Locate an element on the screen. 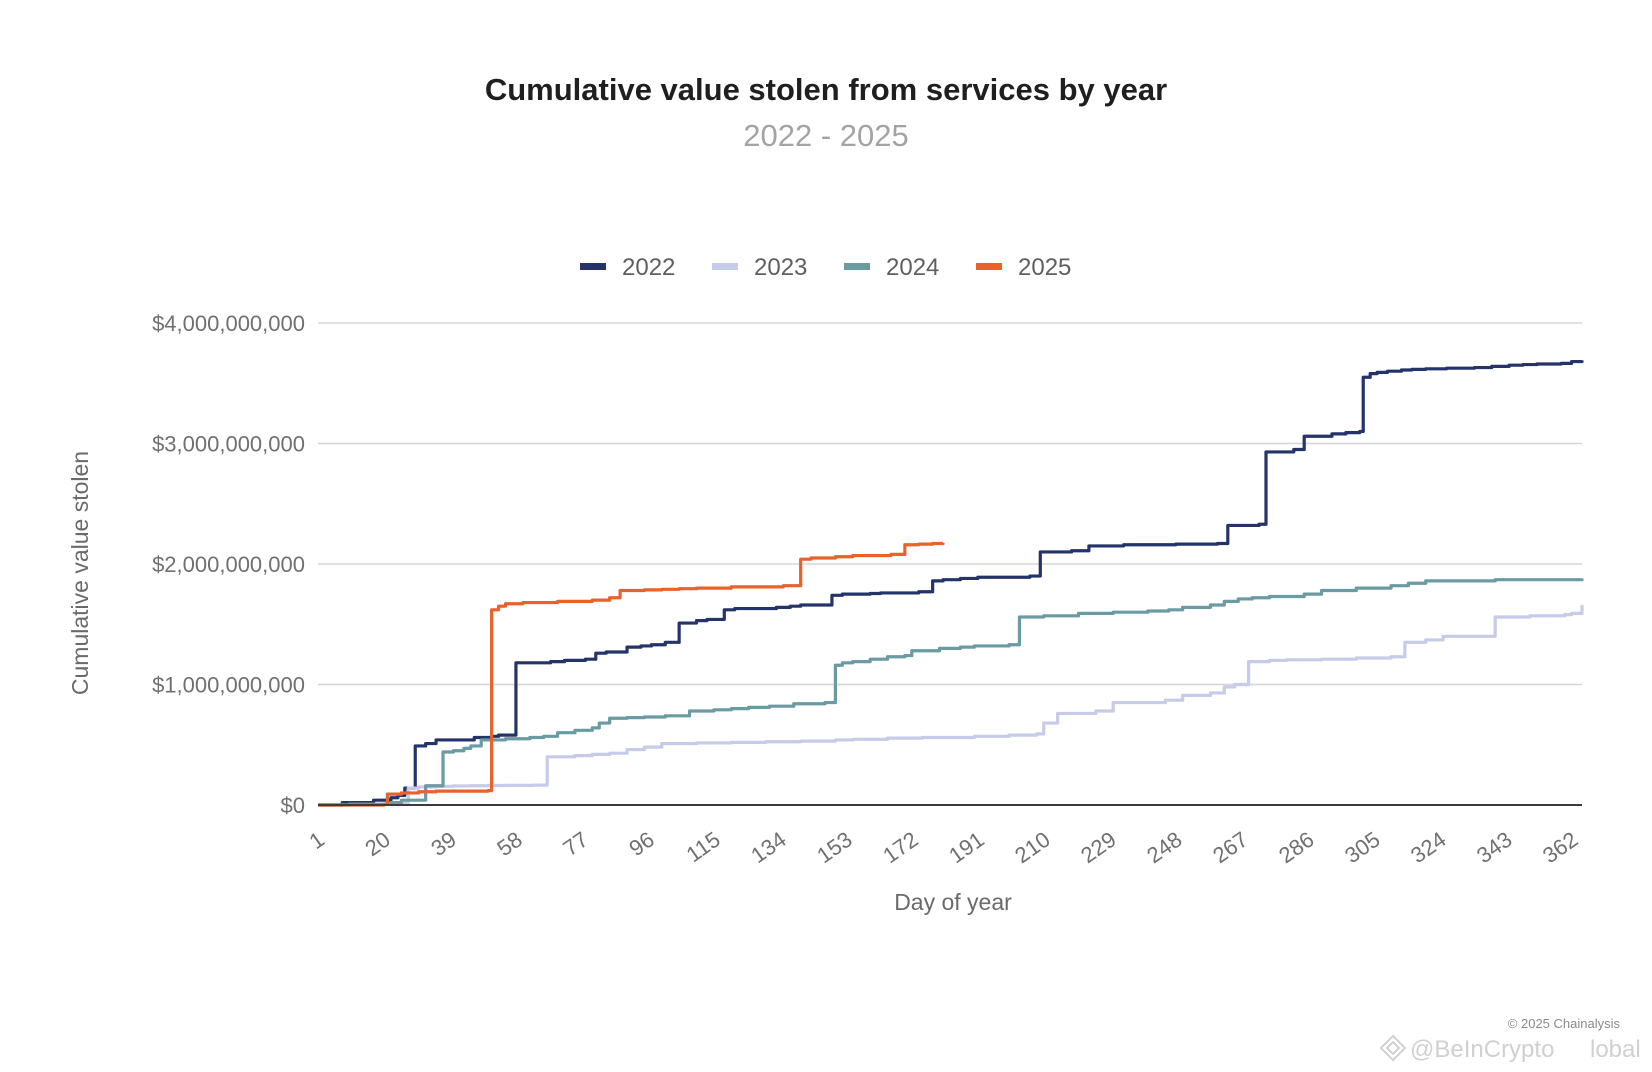 The image size is (1652, 1072). y-tick-label: $2,000,000,000 is located at coordinates (228, 564).